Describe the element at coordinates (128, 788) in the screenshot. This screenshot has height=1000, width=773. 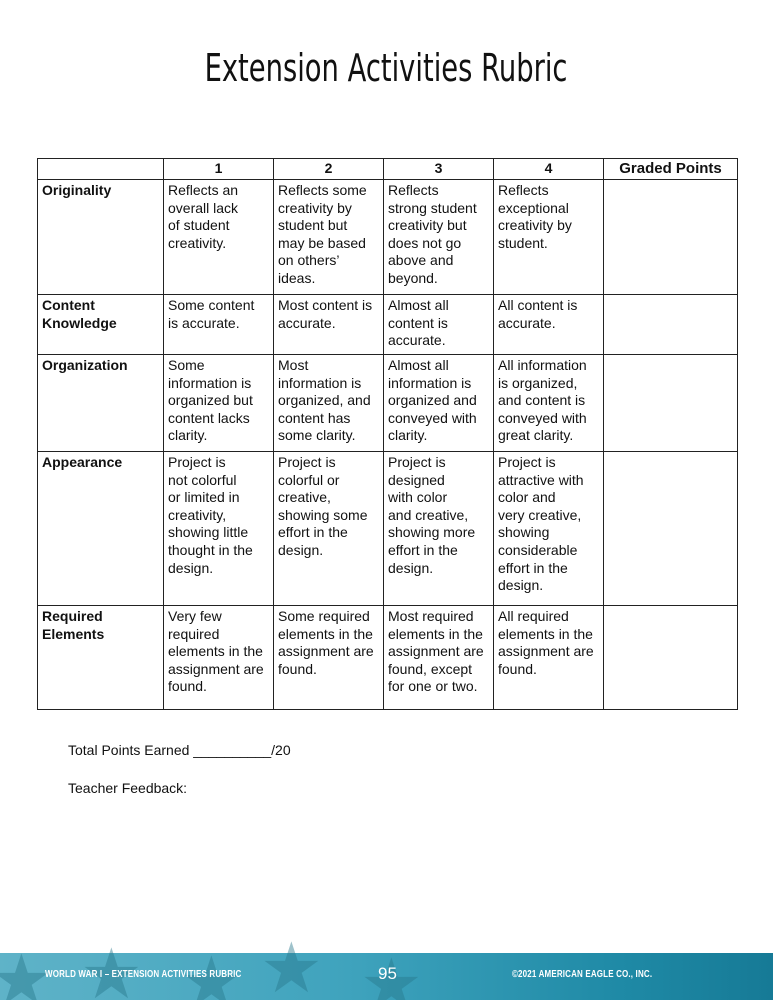
I see `teacher-feedback-label: Teacher Feedback:` at that location.